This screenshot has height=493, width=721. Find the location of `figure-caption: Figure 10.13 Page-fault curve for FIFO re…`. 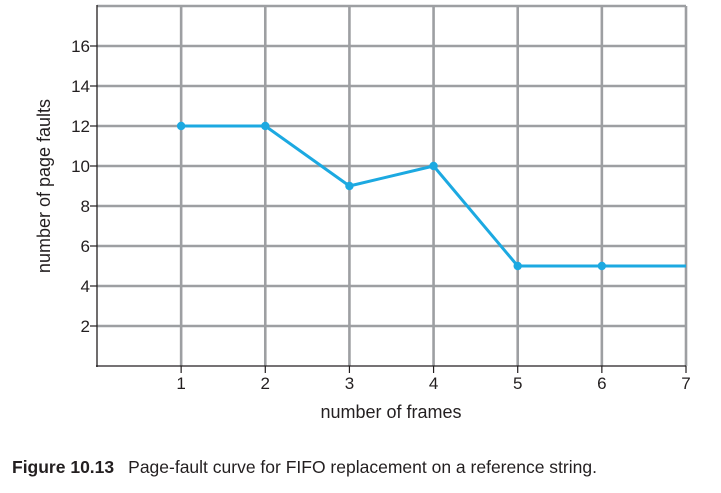

figure-caption: Figure 10.13 Page-fault curve for FIFO re… is located at coordinates (362, 467).